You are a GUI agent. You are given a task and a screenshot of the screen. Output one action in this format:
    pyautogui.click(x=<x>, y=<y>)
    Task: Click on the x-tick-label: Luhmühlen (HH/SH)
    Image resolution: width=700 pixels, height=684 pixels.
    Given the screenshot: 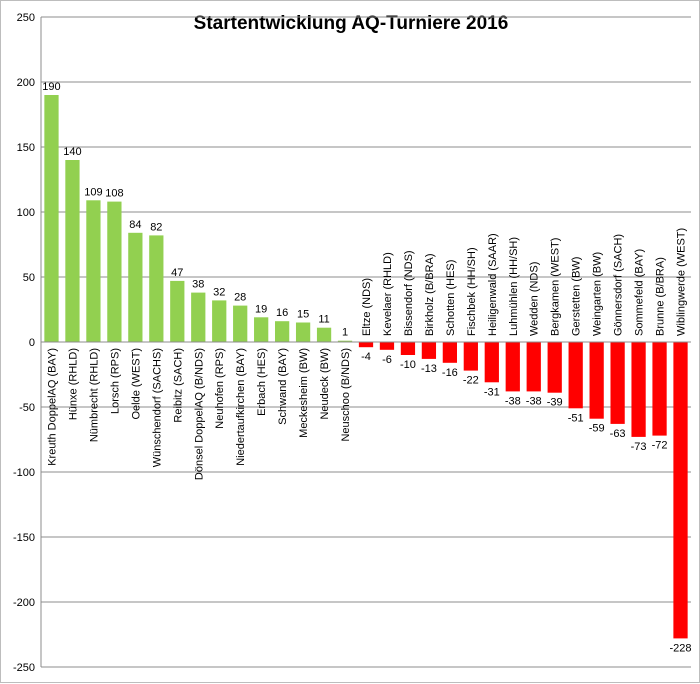 What is the action you would take?
    pyautogui.click(x=514, y=286)
    